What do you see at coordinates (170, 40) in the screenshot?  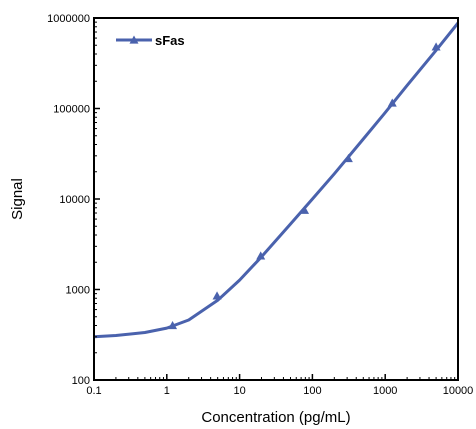 I see `legend-label-sfas: sFas` at bounding box center [170, 40].